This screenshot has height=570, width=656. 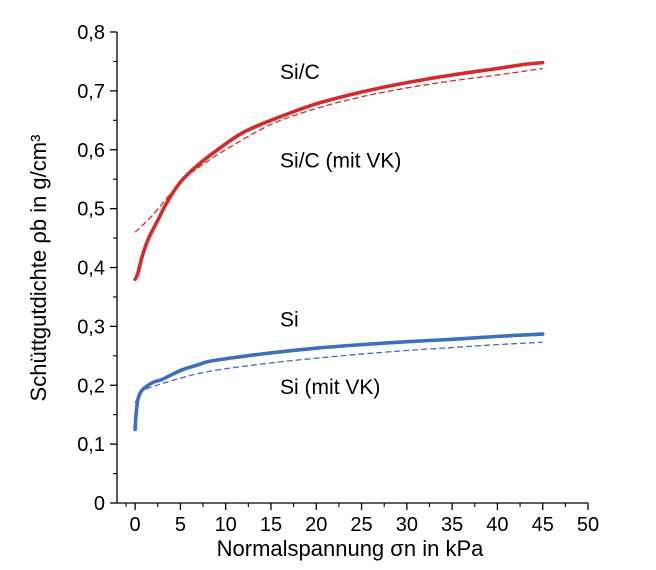 I want to click on x-tick-label: 0, so click(x=135, y=525).